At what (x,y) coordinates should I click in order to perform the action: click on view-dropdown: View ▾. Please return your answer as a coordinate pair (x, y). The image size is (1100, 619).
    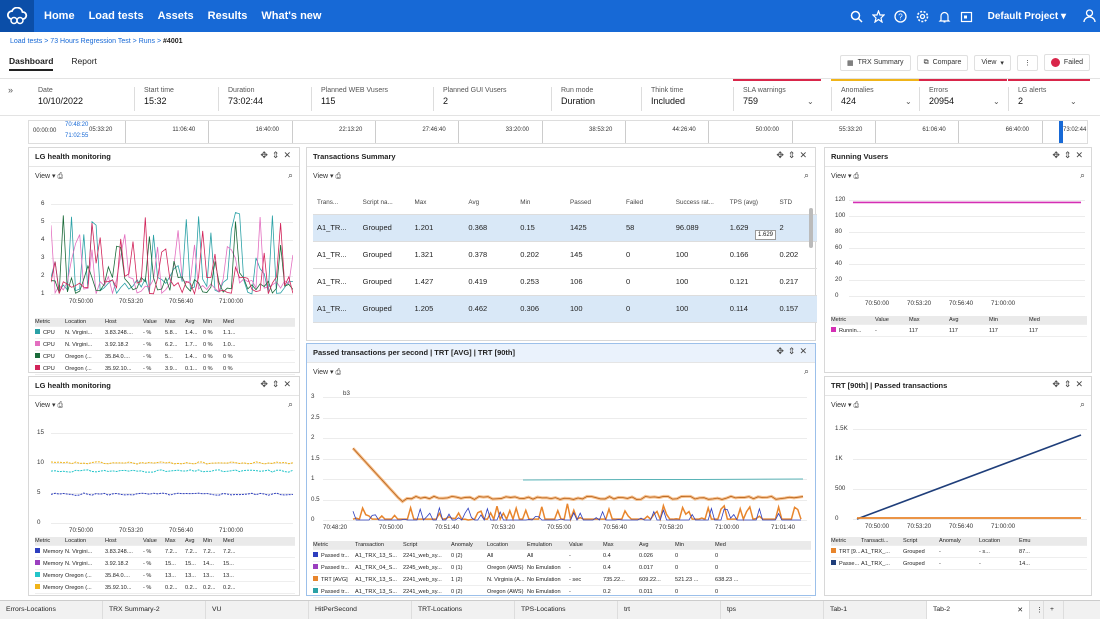
    Looking at the image, I should click on (992, 62).